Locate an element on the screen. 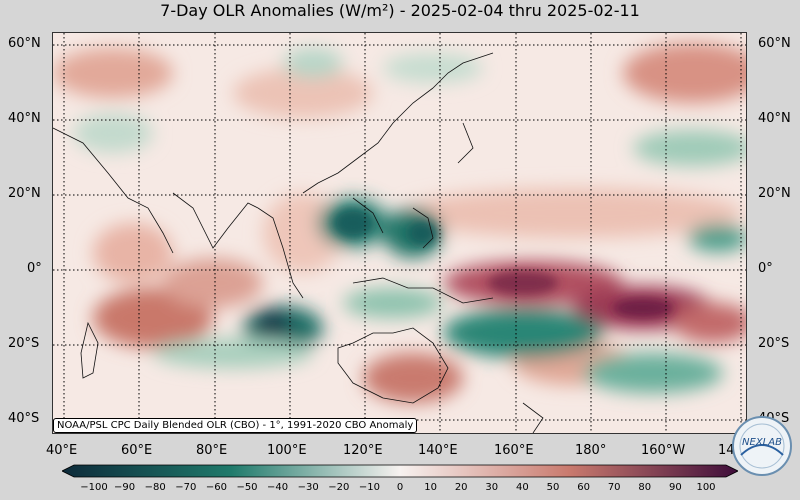 This screenshot has width=800, height=500. colorbar-tick: 0 is located at coordinates (400, 487).